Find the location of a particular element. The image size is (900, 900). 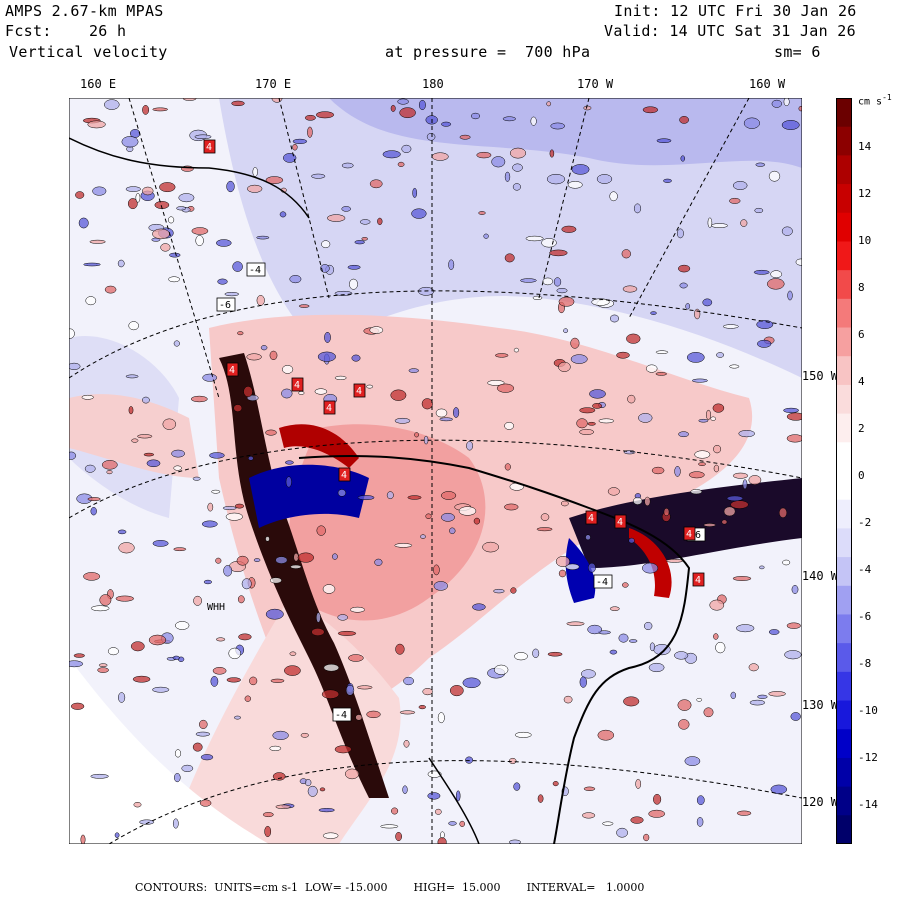

colorbar is located at coordinates (844, 471).